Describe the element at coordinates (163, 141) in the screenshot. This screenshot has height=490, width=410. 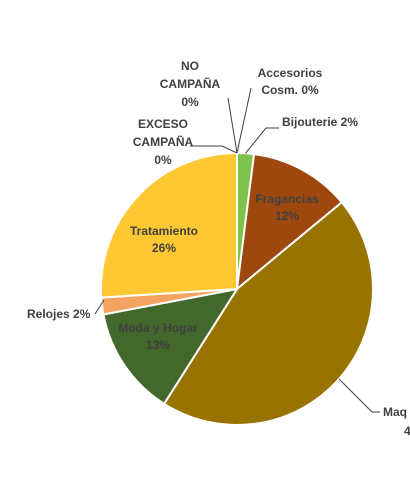
I see `label-exceso-line2: CAMPAÑA` at that location.